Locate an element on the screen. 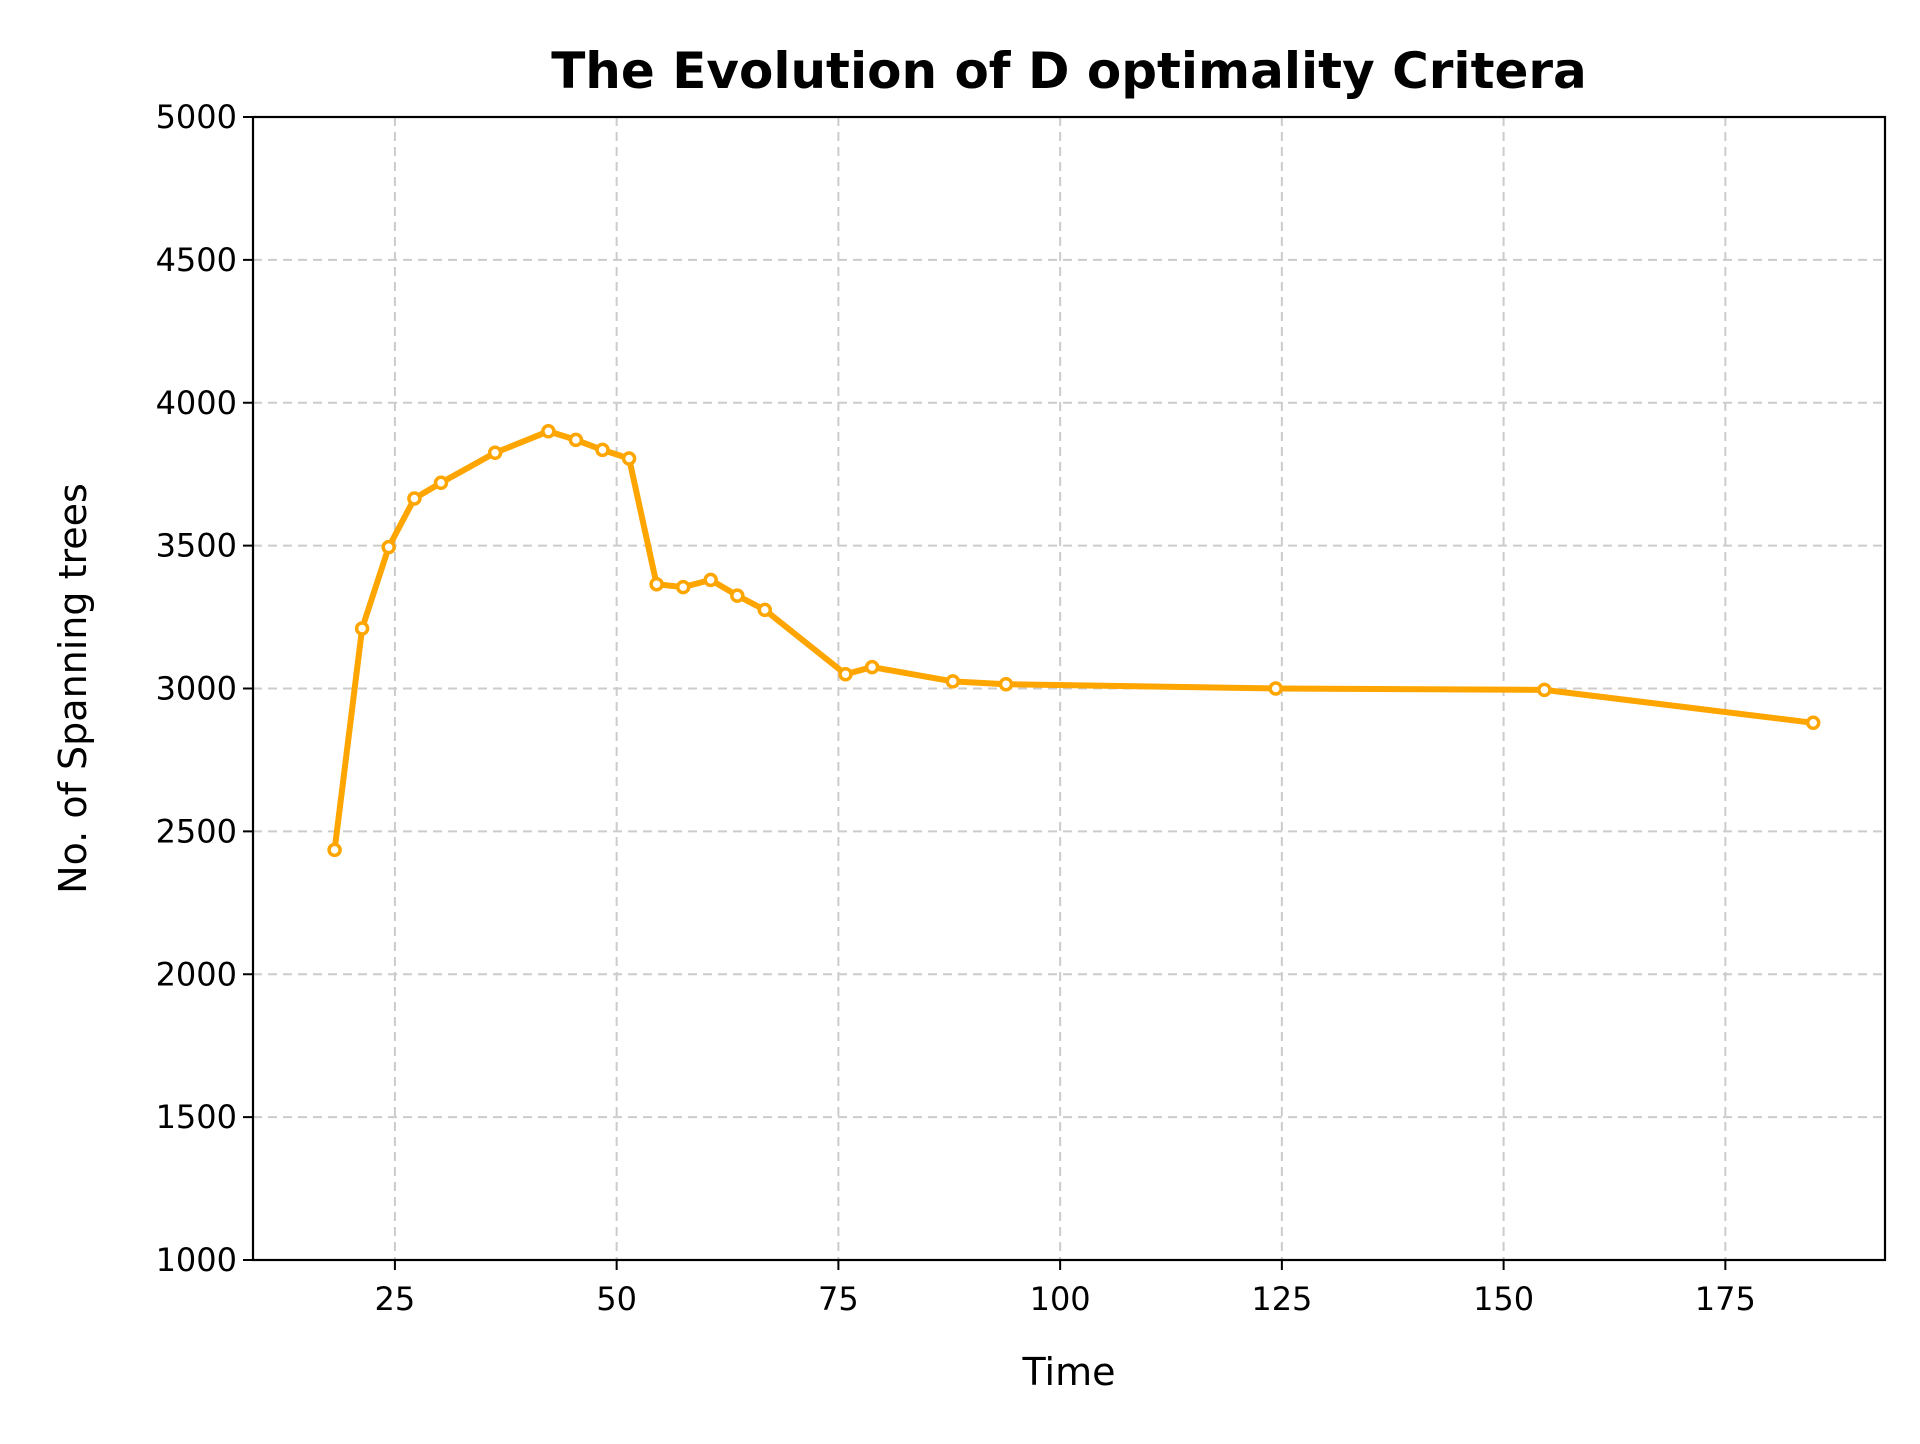 This screenshot has width=1920, height=1444. y-tick-label: 1500 is located at coordinates (196, 1117).